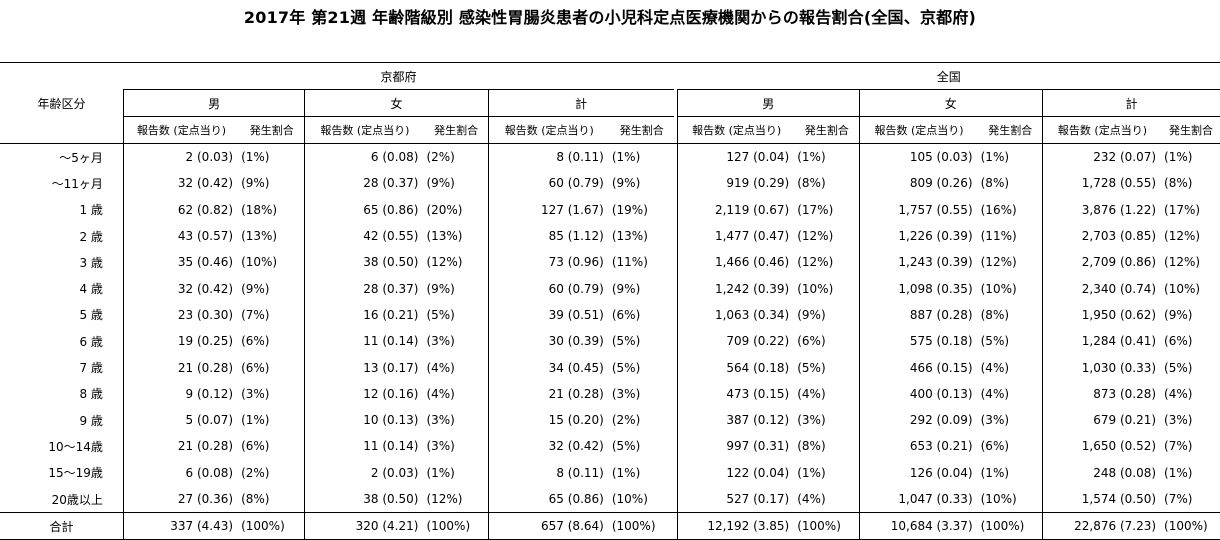 The height and width of the screenshot is (540, 1220). What do you see at coordinates (736, 446) in the screenshot?
I see `count-cell: 997 (0.31)` at bounding box center [736, 446].